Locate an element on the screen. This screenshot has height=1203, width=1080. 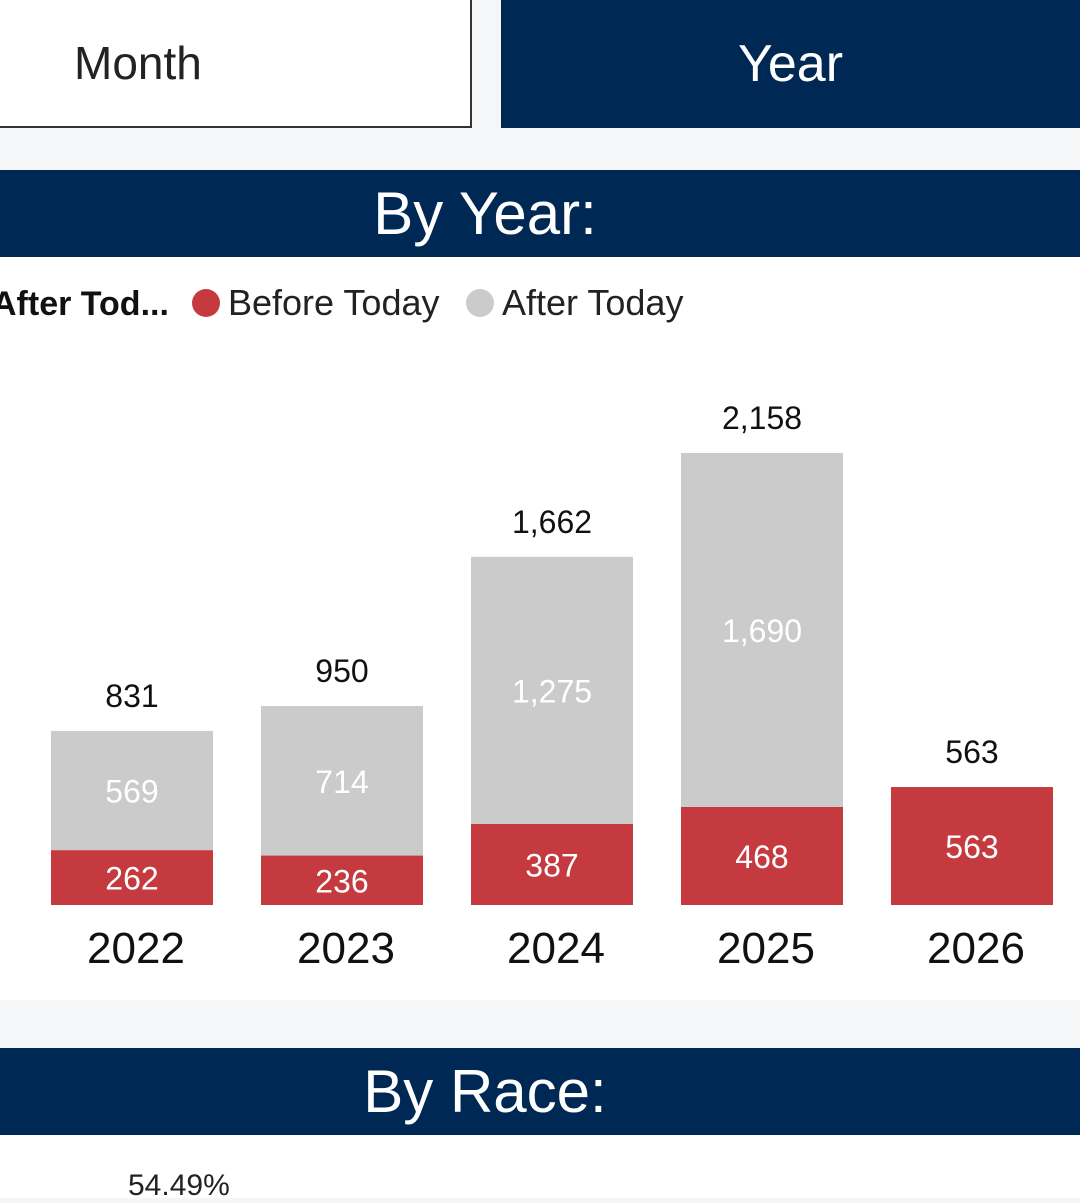
bar-after-today-2024 is located at coordinates (552, 690).